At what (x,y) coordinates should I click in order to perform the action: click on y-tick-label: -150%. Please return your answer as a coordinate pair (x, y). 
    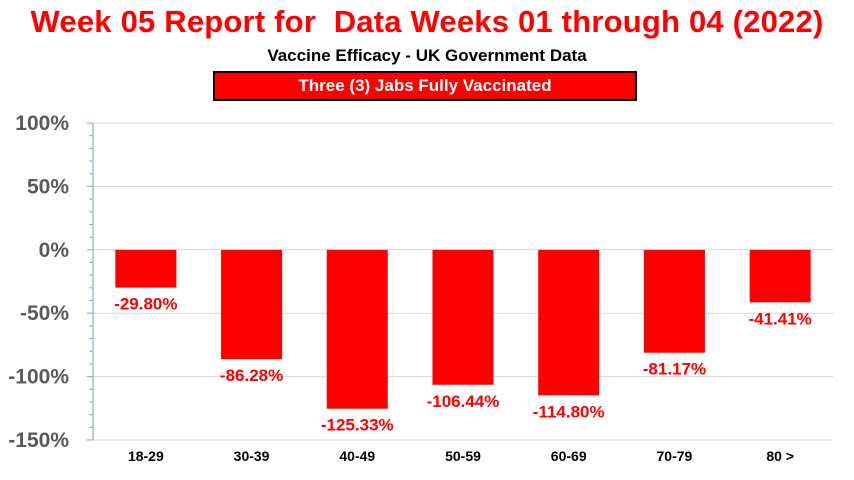
    Looking at the image, I should click on (38, 440).